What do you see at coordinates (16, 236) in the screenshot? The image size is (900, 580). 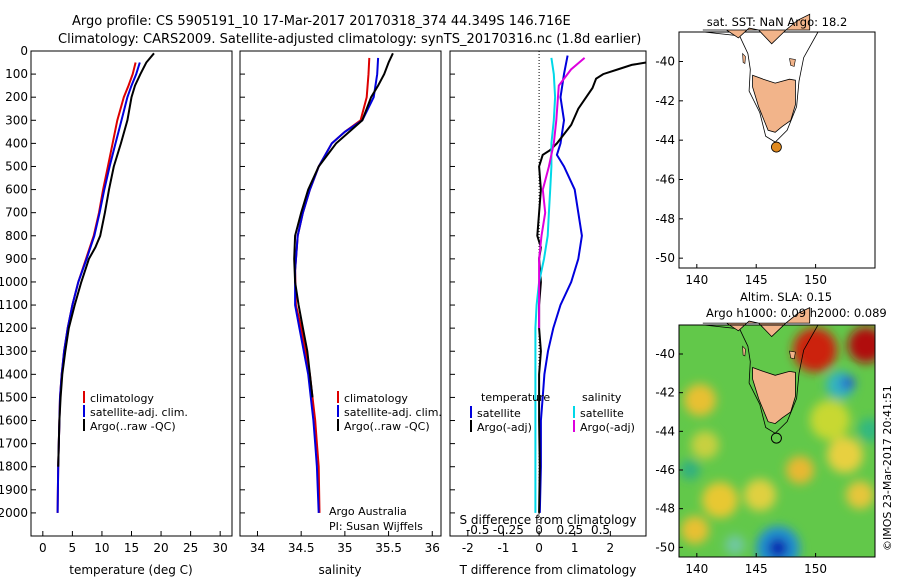 I see `y-tick-label: 800` at bounding box center [16, 236].